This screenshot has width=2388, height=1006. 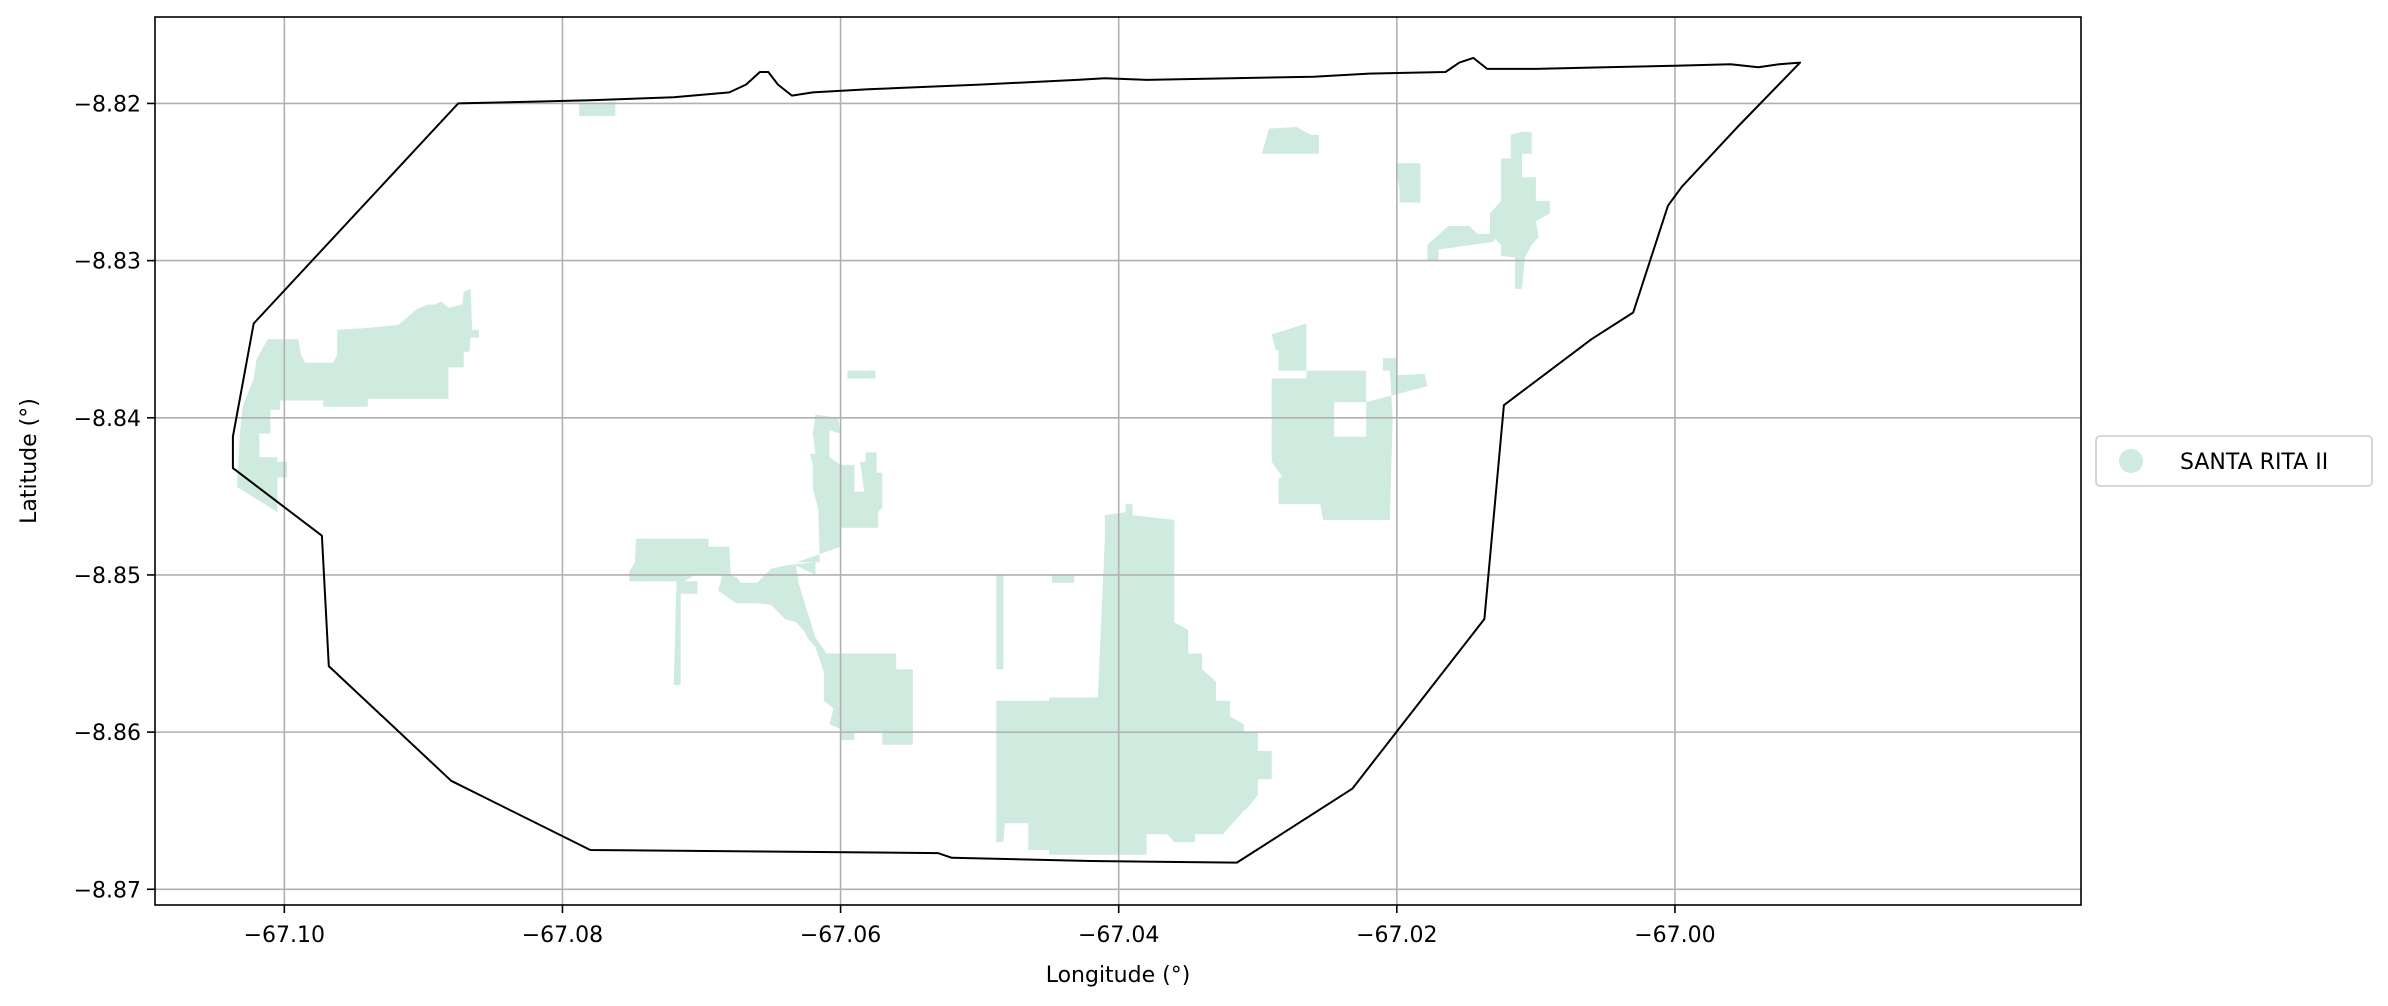 What do you see at coordinates (29, 461) in the screenshot?
I see `y-axis-title: Latitude (°)` at bounding box center [29, 461].